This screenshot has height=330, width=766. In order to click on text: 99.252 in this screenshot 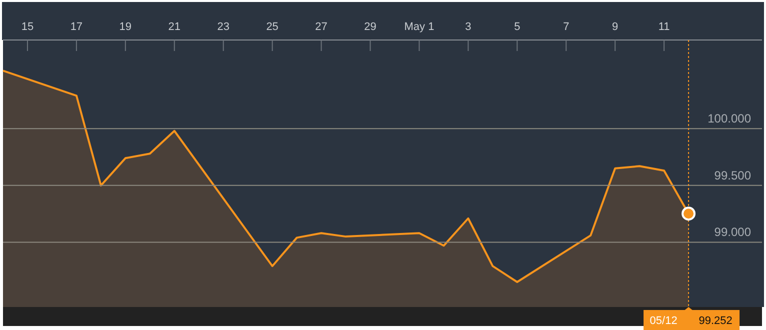, I will do `click(715, 321)`.